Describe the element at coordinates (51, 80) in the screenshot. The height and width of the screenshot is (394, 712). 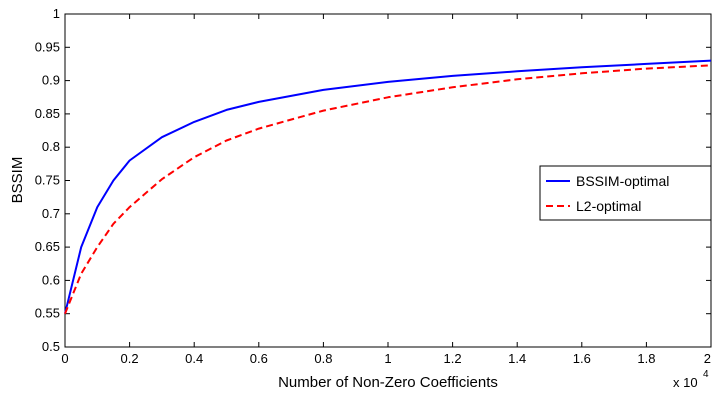
I see `y-tick-label: 0.9` at that location.